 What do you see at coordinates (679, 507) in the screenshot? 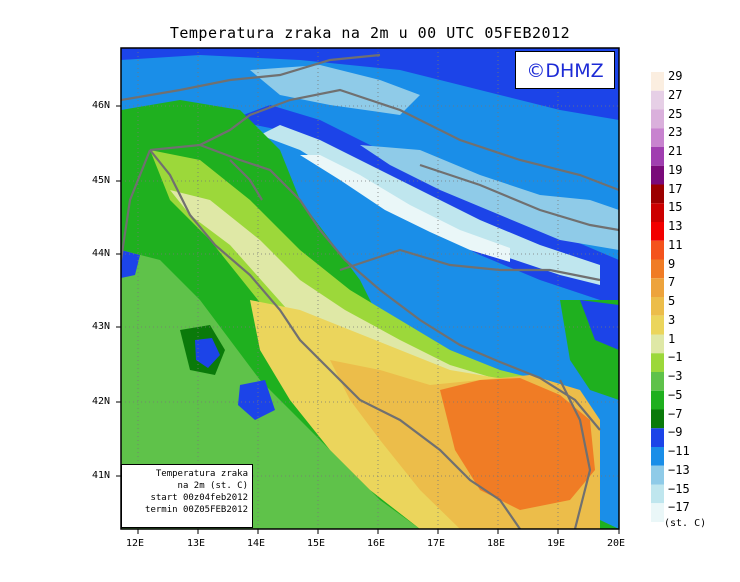
I see `colorbar-label: −17` at bounding box center [679, 507].